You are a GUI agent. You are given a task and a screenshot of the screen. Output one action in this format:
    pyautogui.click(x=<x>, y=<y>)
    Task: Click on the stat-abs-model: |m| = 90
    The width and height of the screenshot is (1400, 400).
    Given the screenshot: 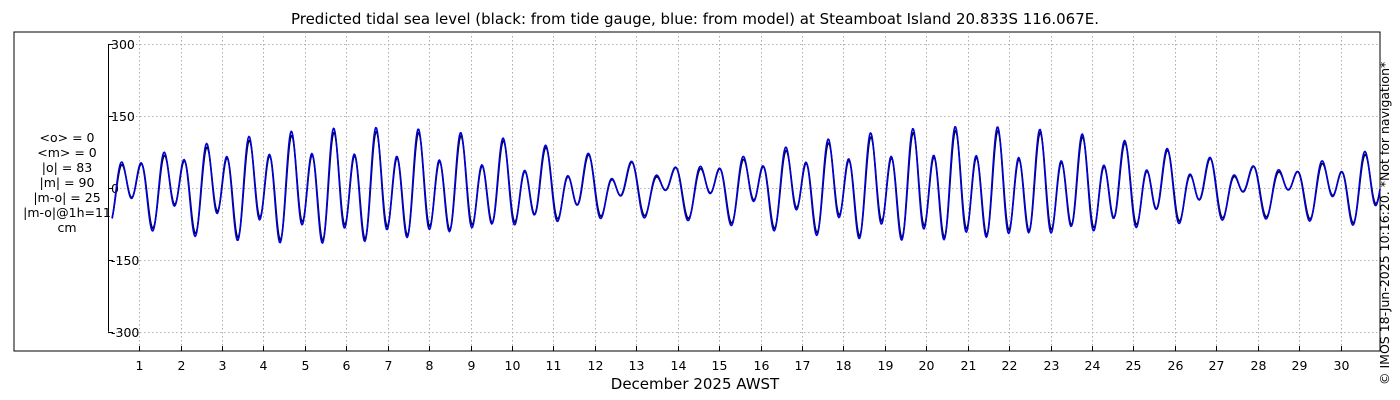 What is the action you would take?
    pyautogui.click(x=67, y=182)
    